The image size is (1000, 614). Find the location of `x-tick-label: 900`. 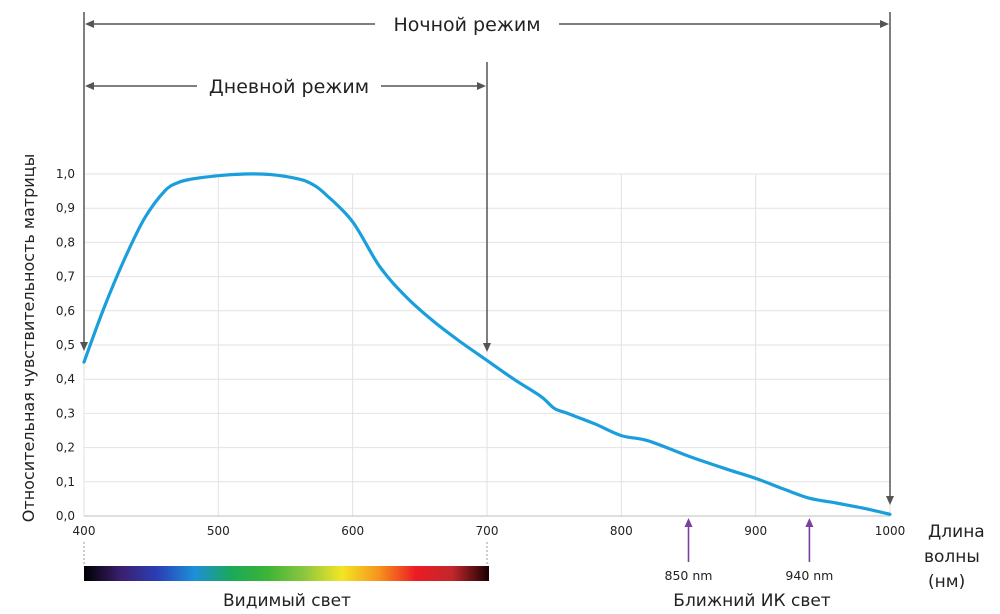

x-tick-label: 900 is located at coordinates (755, 531).